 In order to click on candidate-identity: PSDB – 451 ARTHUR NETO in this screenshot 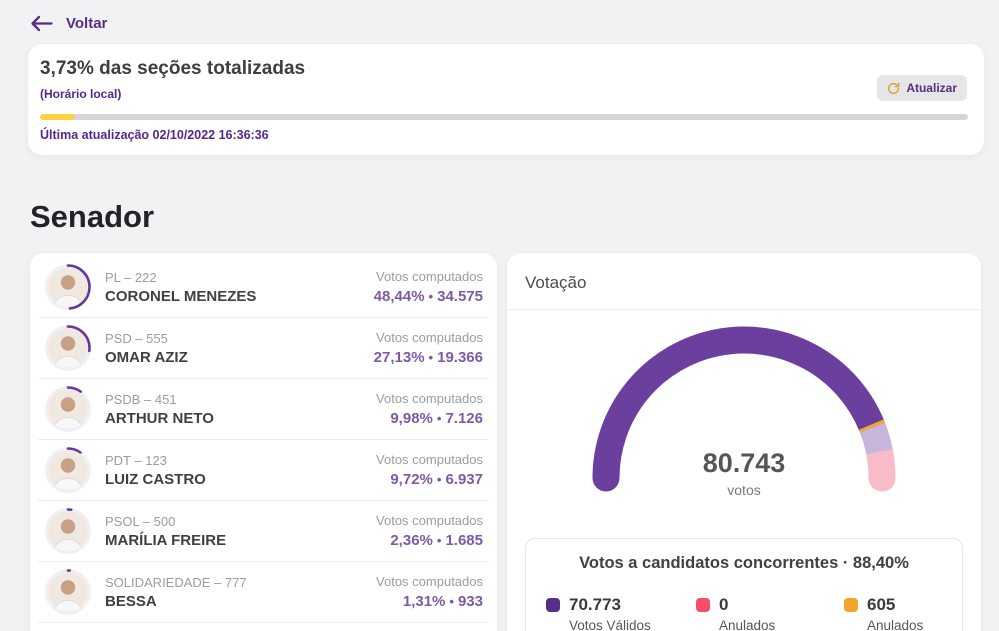, I will do `click(159, 409)`.